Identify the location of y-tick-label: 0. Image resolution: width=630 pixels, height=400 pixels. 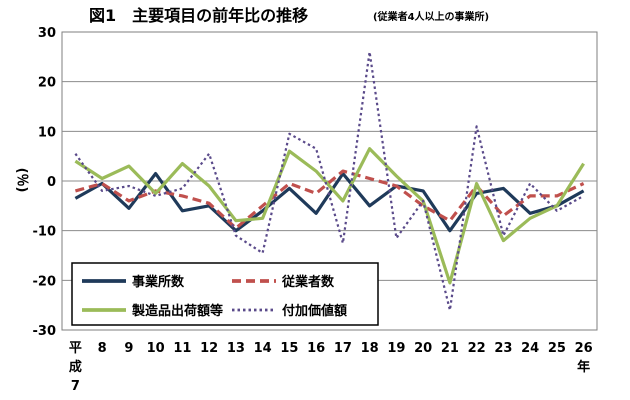
(51, 182).